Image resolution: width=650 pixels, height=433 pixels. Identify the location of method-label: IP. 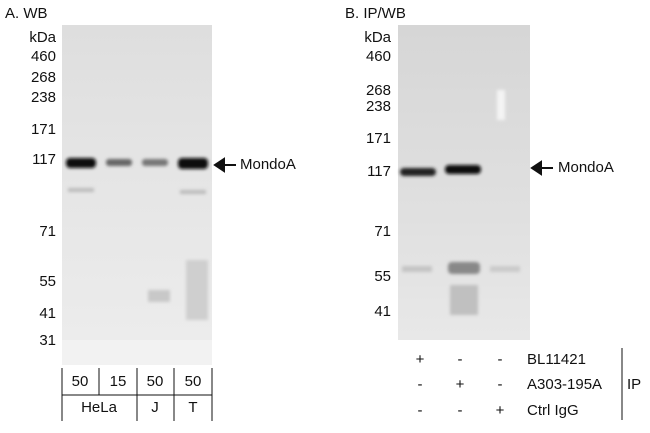
(634, 384).